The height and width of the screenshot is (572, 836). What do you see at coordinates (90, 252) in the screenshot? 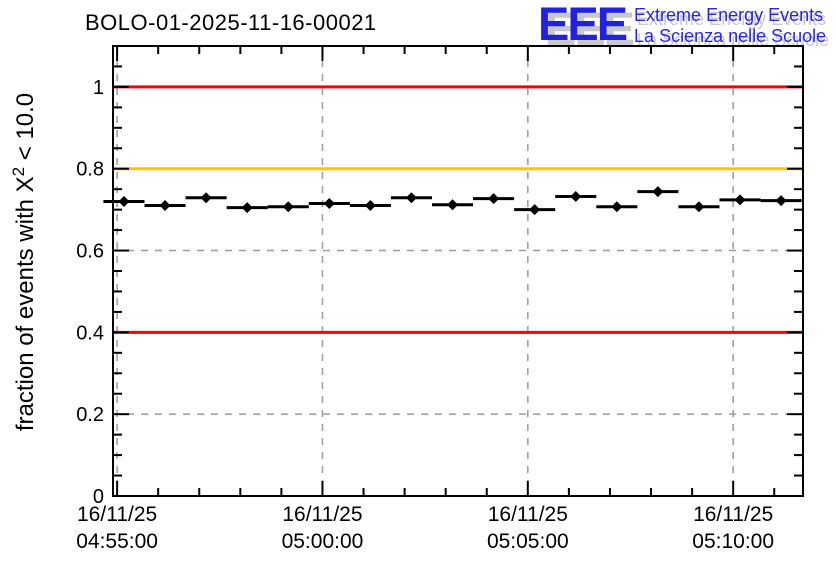
I see `y-tick-label: 0.6` at bounding box center [90, 252].